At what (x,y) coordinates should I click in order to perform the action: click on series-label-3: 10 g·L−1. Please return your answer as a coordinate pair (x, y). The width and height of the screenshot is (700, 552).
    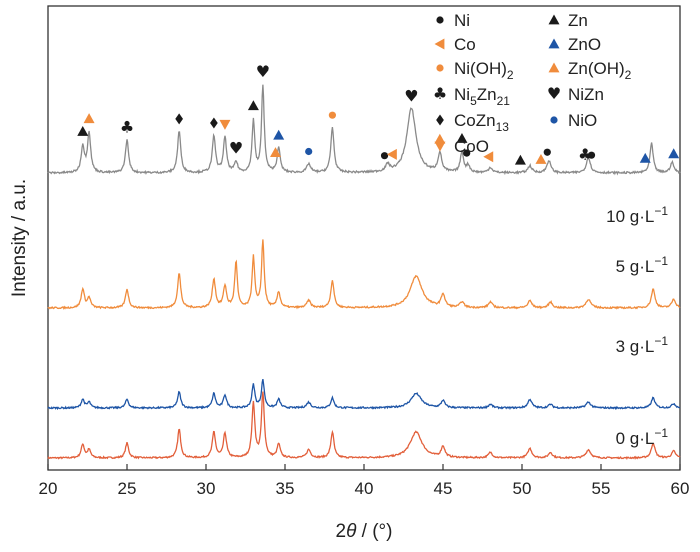
    Looking at the image, I should click on (637, 215).